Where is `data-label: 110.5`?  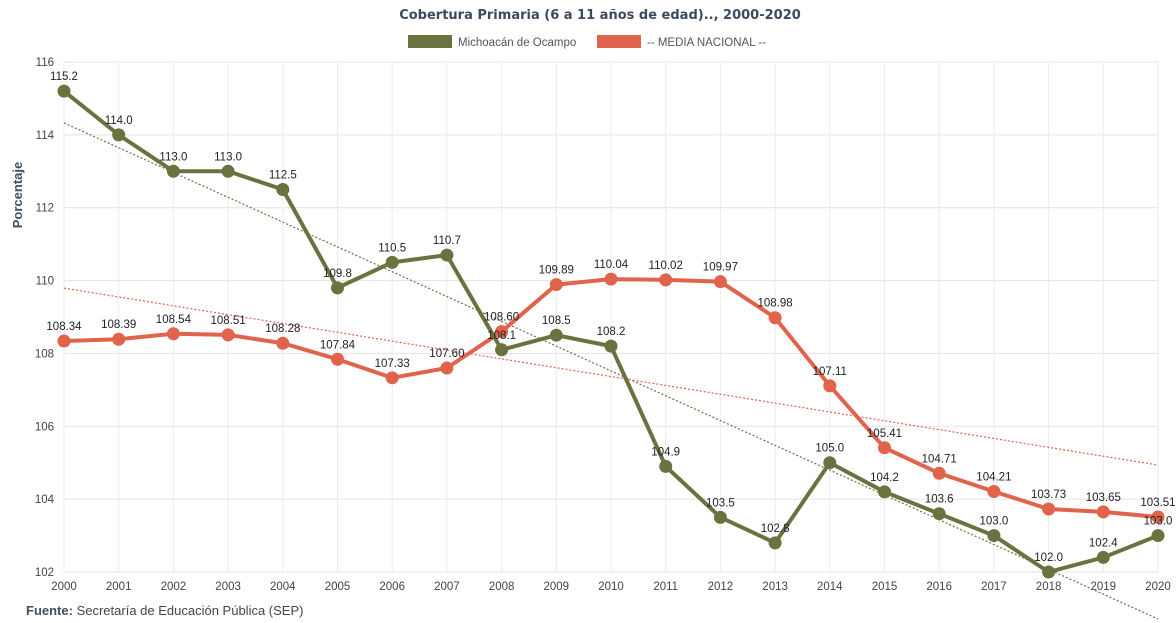 data-label: 110.5 is located at coordinates (392, 248).